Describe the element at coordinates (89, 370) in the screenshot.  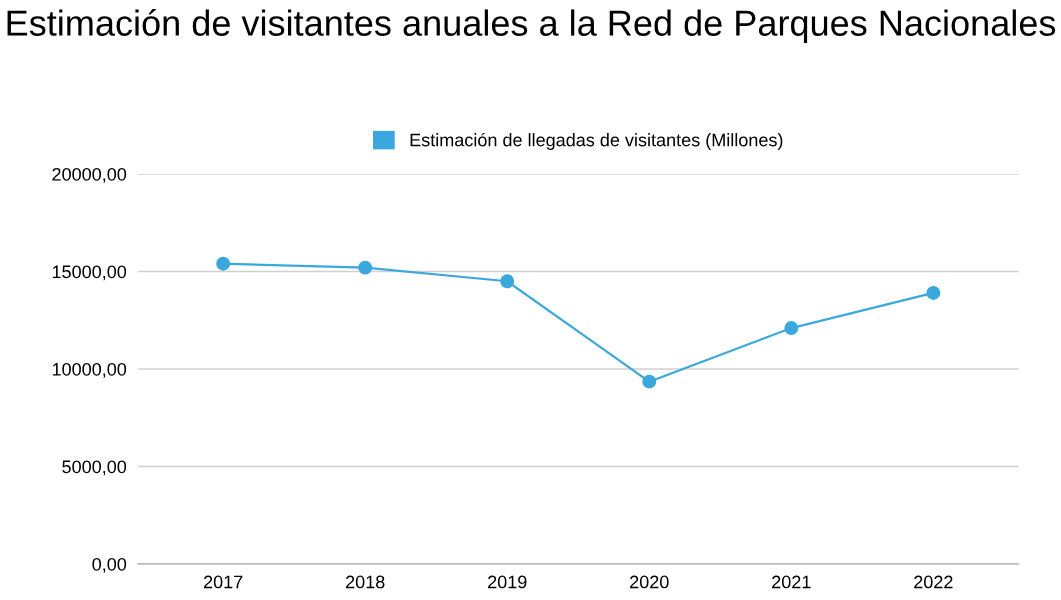
I see `y-tick-label: 10000,00` at that location.